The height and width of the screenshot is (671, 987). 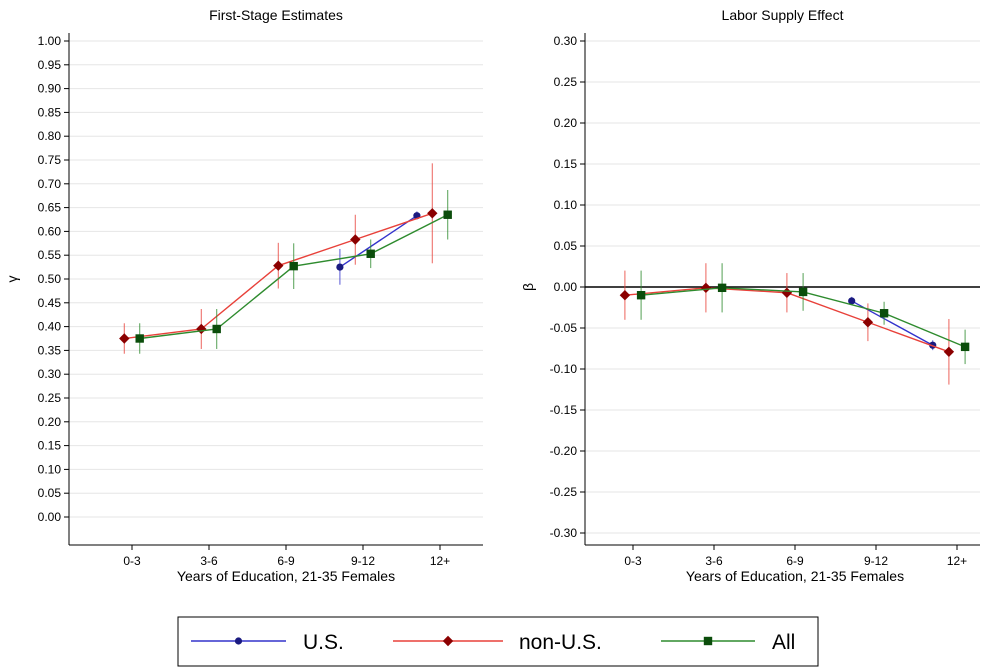 What do you see at coordinates (564, 410) in the screenshot?
I see `labor-supply-y-tick-label: -0.15` at bounding box center [564, 410].